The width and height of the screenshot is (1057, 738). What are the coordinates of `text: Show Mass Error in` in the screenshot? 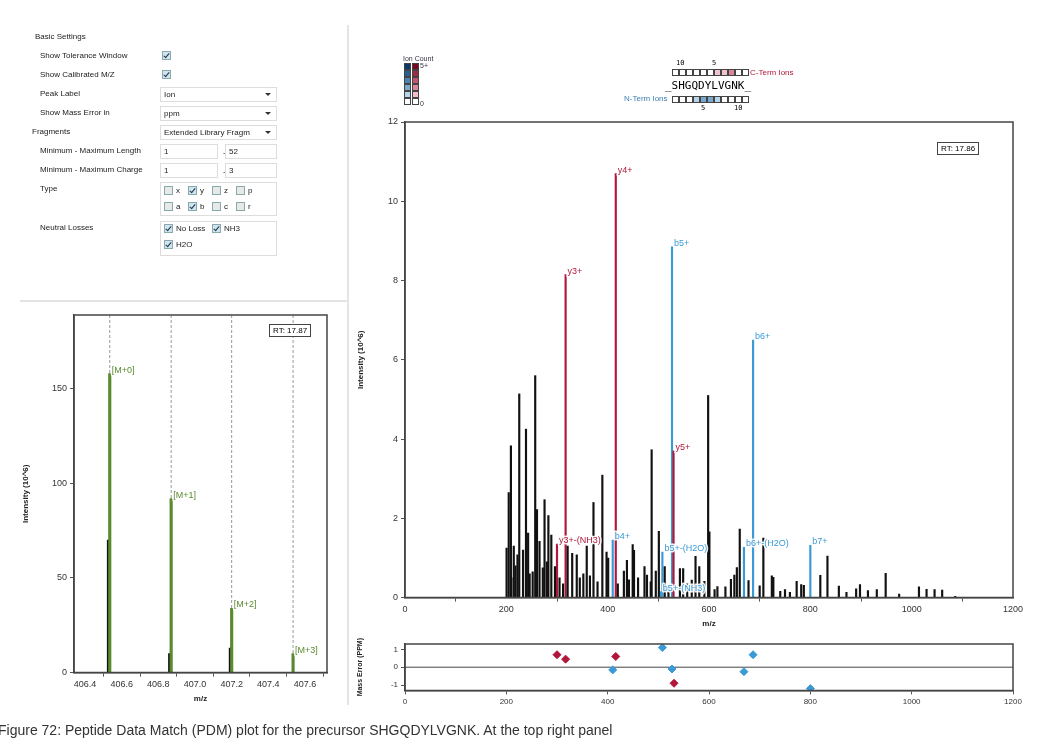 It's located at (75, 112).